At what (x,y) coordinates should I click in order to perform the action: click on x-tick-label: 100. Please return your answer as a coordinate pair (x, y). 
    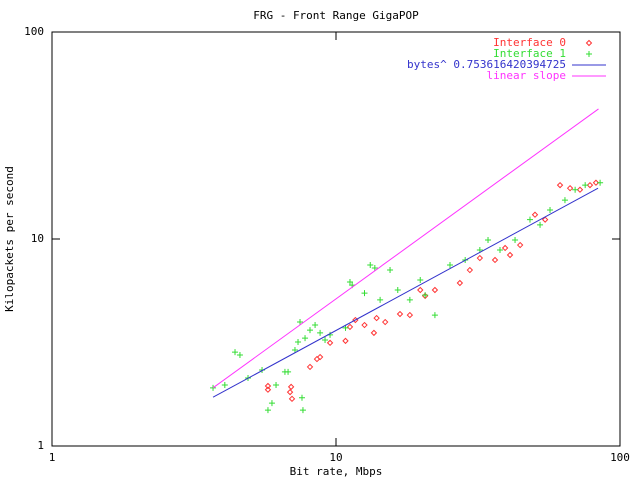
    Looking at the image, I should click on (620, 457).